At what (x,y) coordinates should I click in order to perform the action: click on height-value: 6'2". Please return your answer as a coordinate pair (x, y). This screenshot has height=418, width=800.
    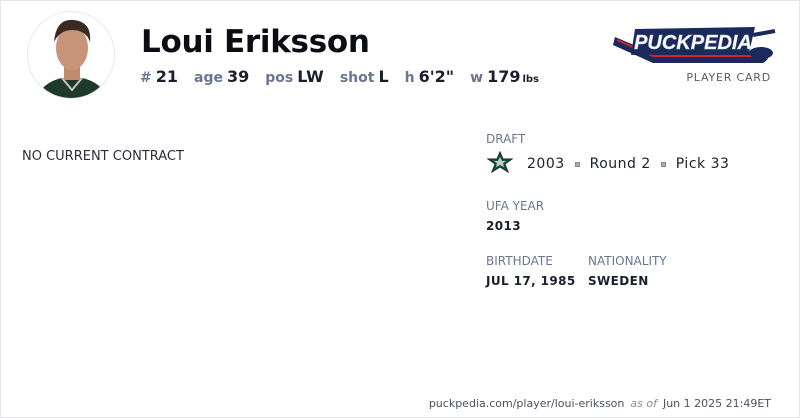
    Looking at the image, I should click on (436, 76).